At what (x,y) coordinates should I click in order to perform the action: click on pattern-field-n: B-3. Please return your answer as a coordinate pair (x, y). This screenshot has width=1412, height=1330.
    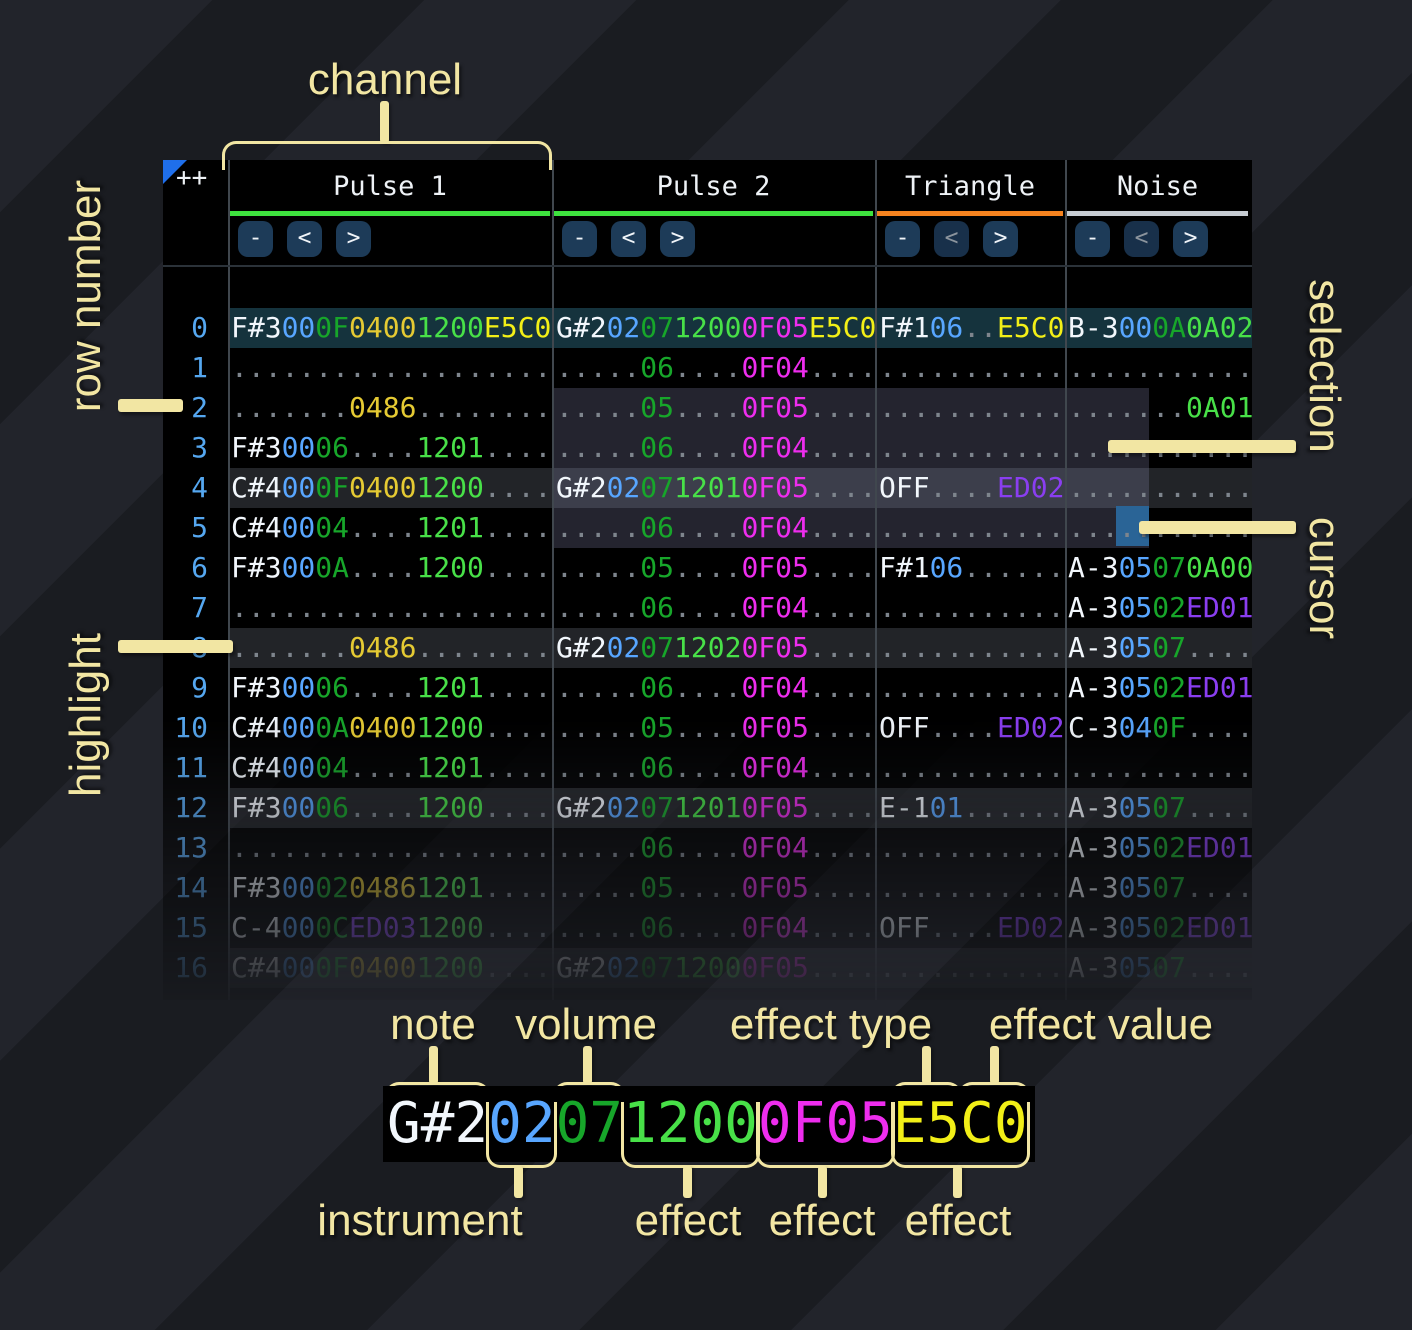
    Looking at the image, I should click on (1093, 327).